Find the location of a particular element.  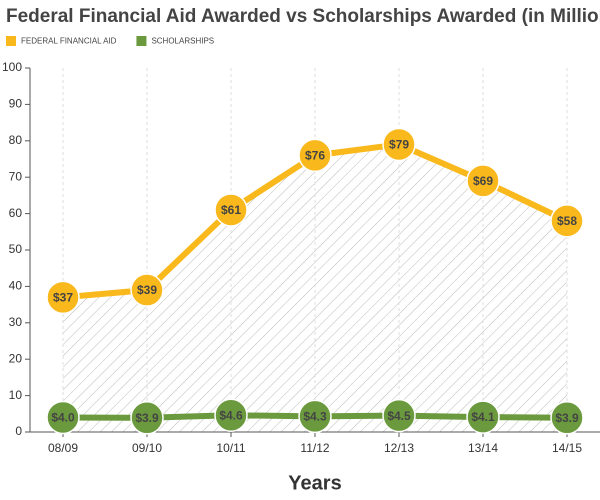

data-label: $4.3 is located at coordinates (315, 417).